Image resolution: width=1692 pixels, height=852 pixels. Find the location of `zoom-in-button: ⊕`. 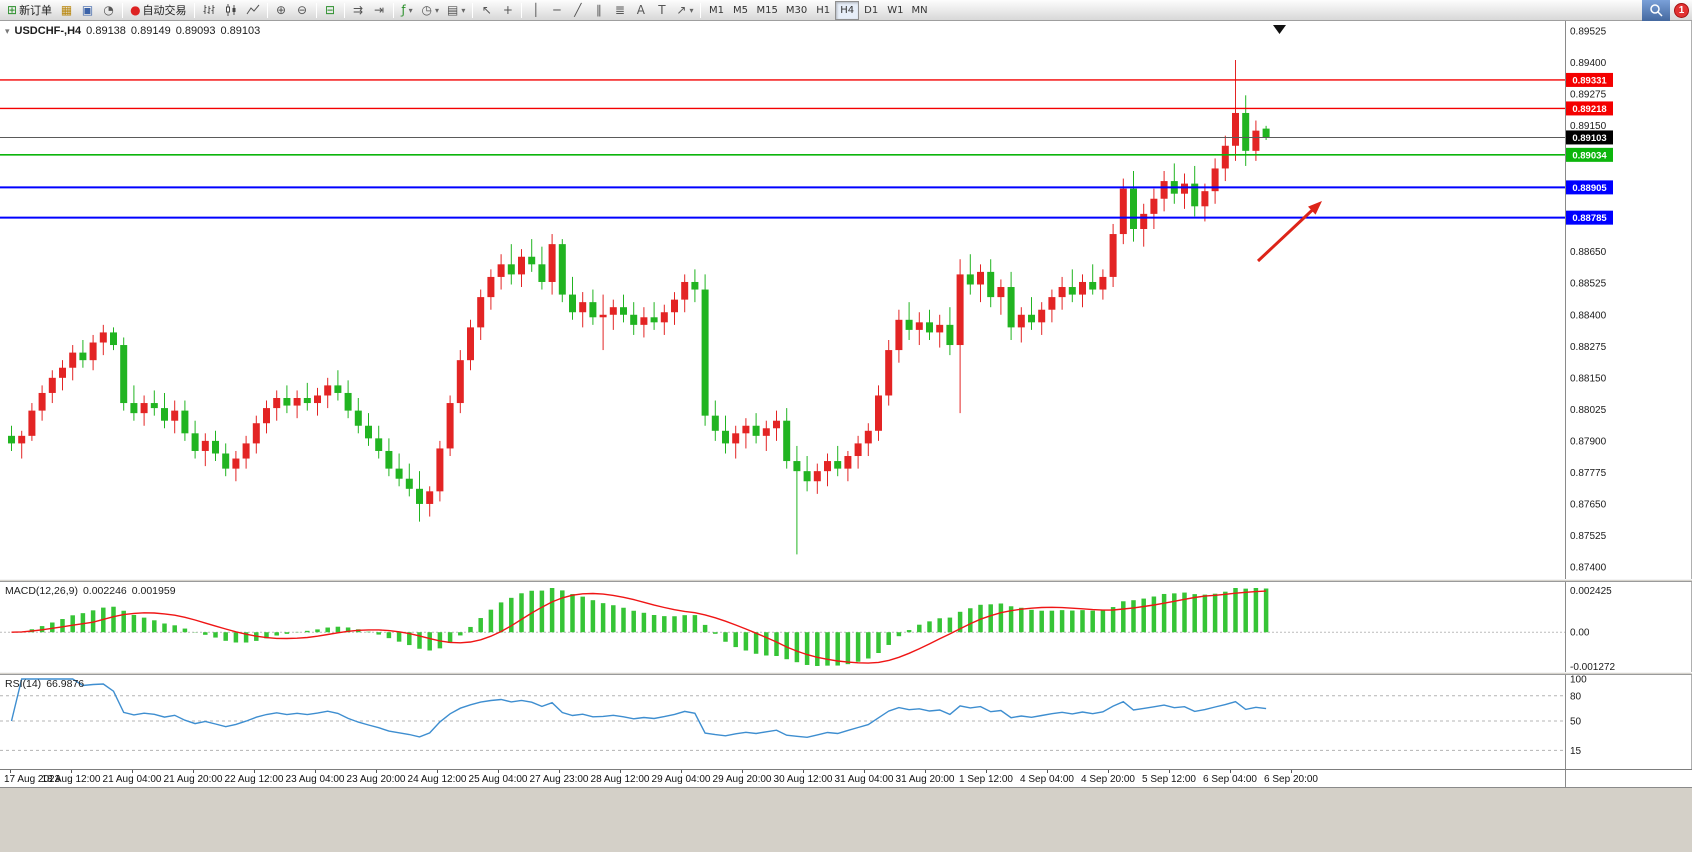

zoom-in-button: ⊕ is located at coordinates (281, 10).